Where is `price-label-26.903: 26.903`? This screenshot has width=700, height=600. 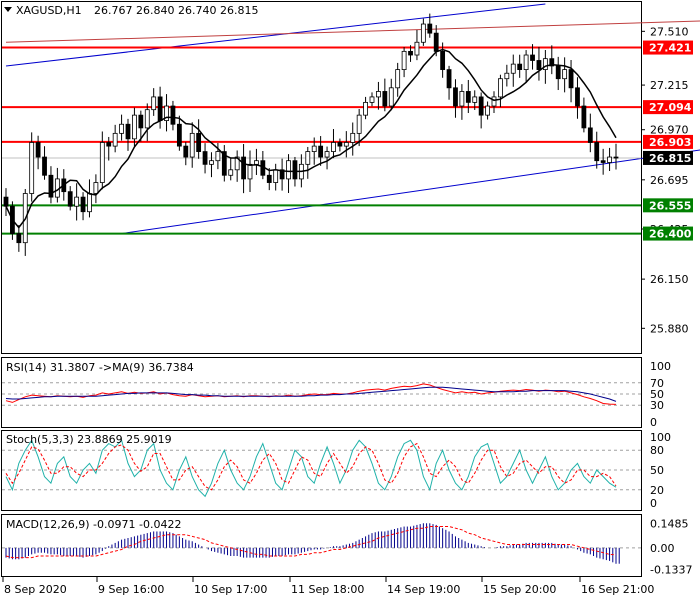 price-label-26.903: 26.903 is located at coordinates (670, 142).